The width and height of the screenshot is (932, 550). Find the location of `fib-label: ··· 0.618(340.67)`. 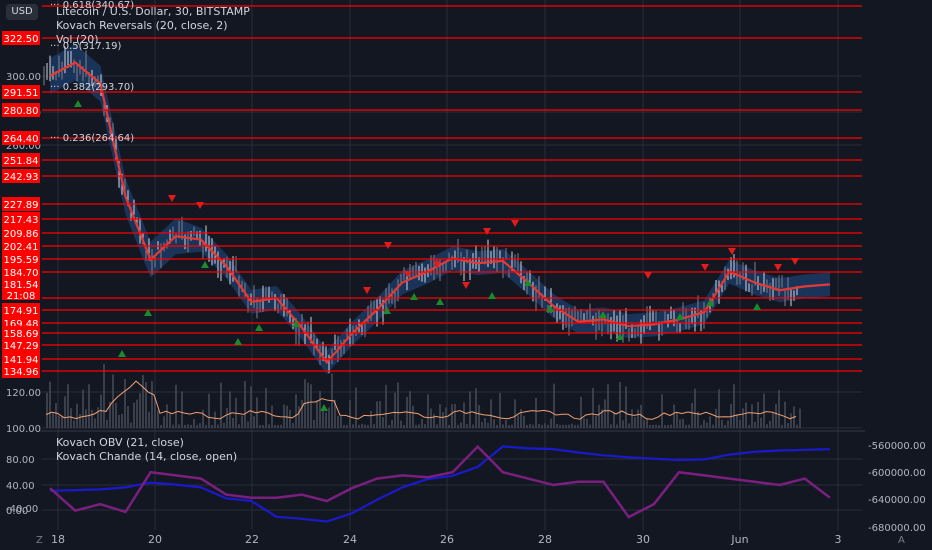

fib-label: ··· 0.618(340.67) is located at coordinates (92, 5).